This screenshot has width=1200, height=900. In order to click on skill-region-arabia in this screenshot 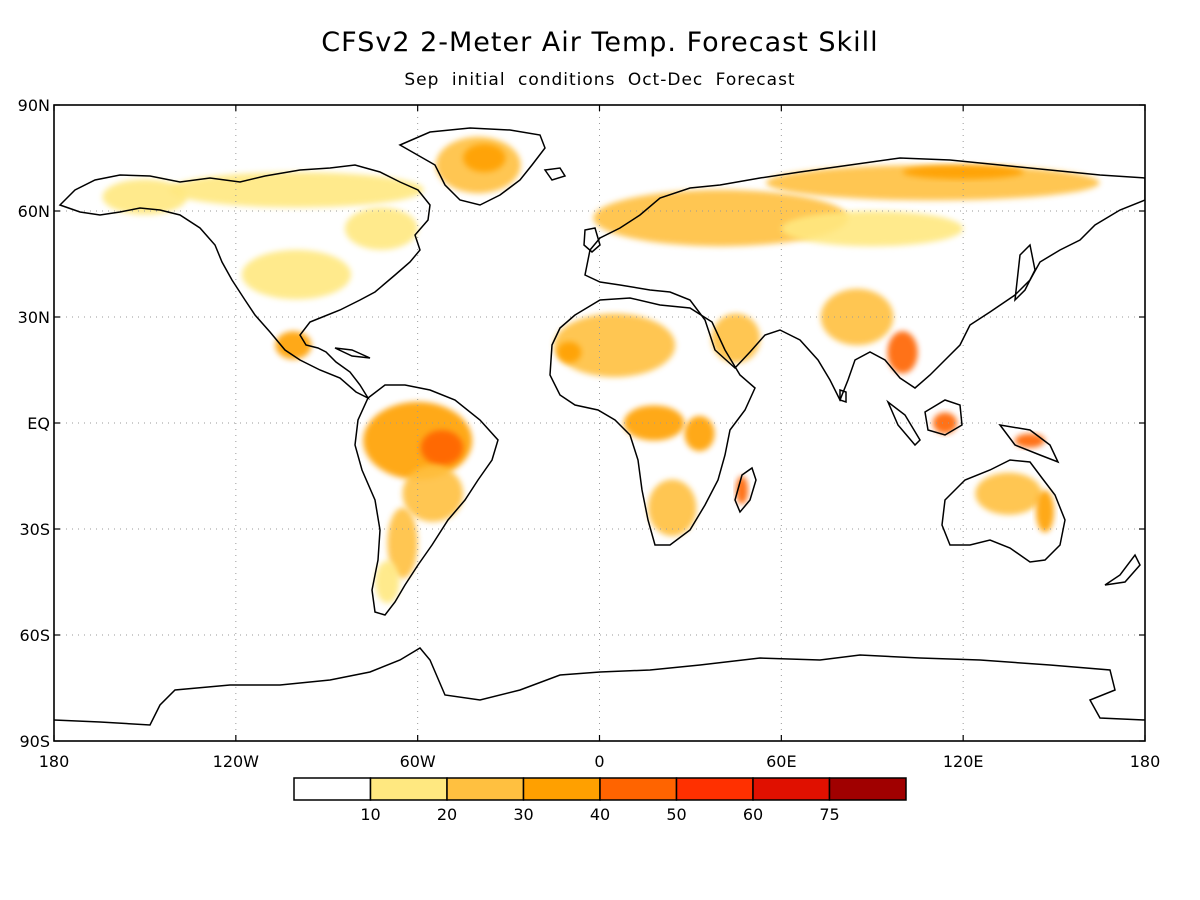, I will do `click(736, 338)`.